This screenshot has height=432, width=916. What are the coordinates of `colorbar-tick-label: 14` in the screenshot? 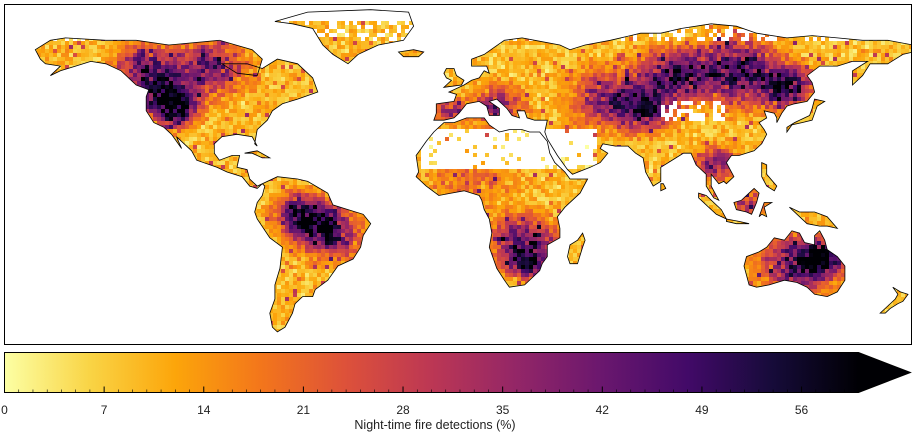 It's located at (204, 410).